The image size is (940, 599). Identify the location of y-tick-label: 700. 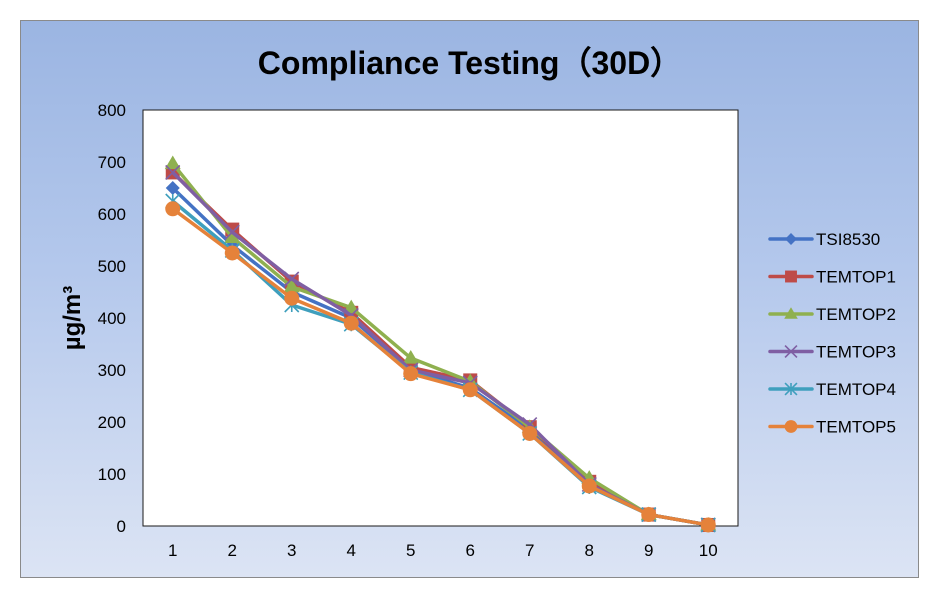
(112, 162).